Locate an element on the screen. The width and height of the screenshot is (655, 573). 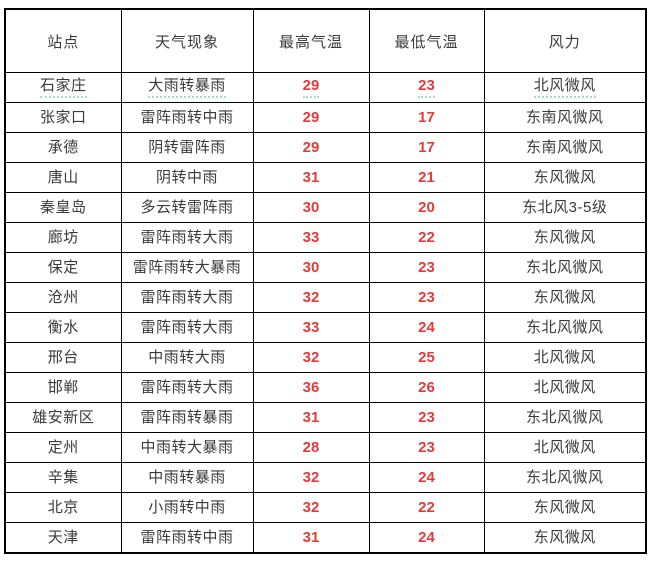
header-row: 站点 天气现象 最高气温 最低气温 风力 is located at coordinates (325, 40).